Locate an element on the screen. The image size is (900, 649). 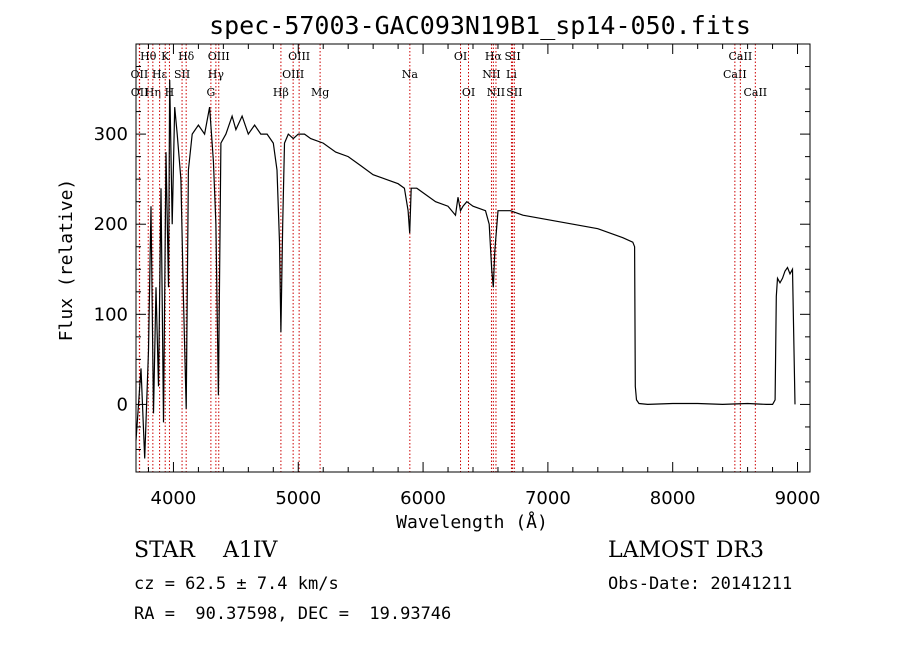
chart-title: spec-57003-GAC093N19B1_sp14-050.fits is located at coordinates (480, 25).